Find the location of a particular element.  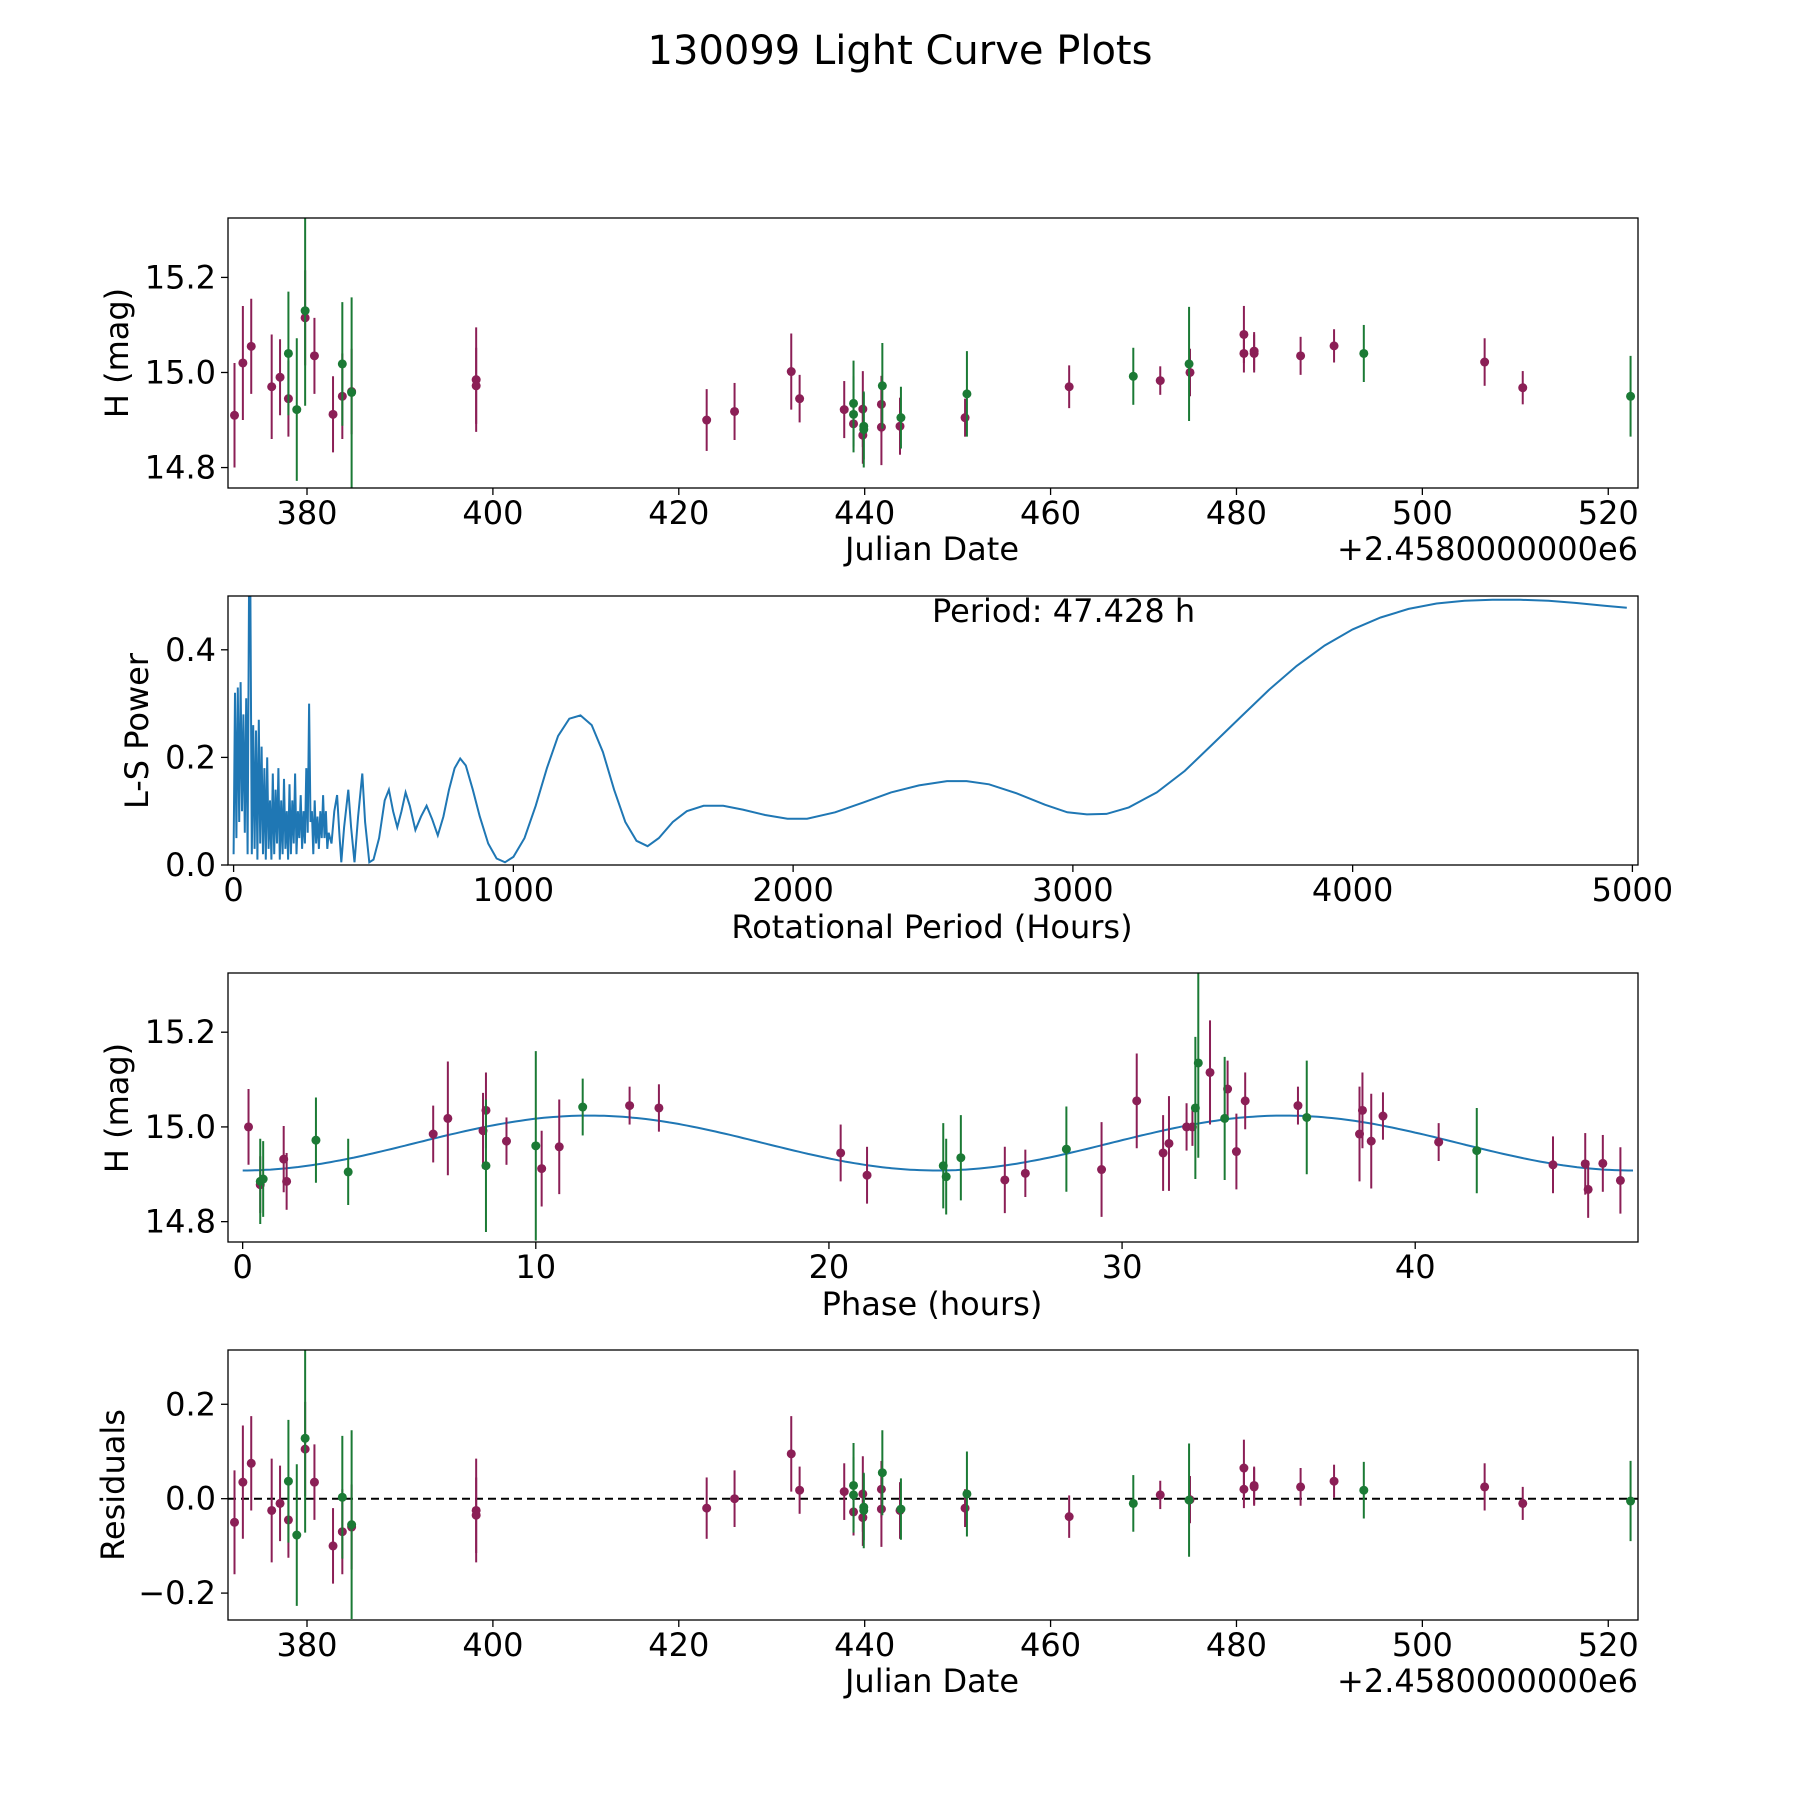

light-curve-y-tick-label: 15.2 is located at coordinates (180, 277).